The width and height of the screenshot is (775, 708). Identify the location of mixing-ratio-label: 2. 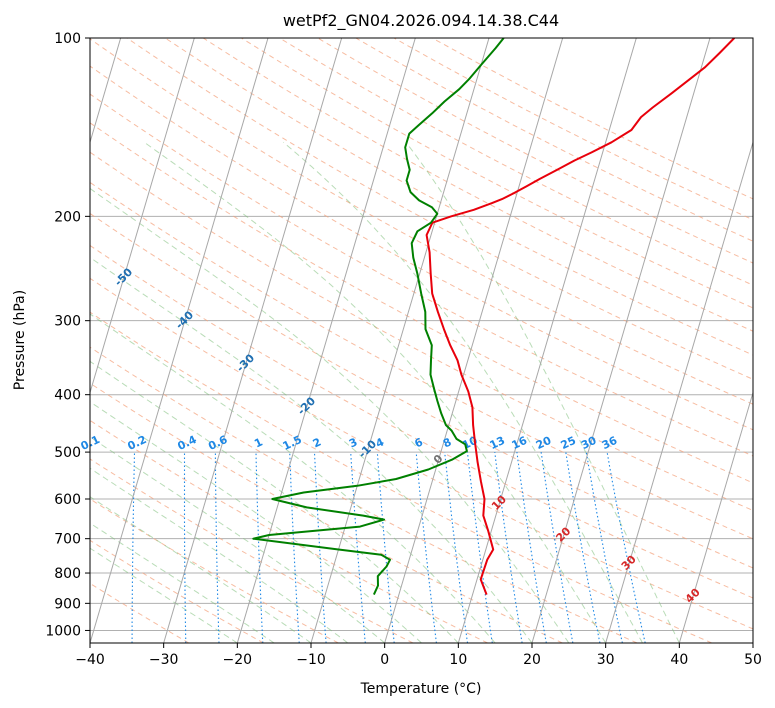
(317, 442).